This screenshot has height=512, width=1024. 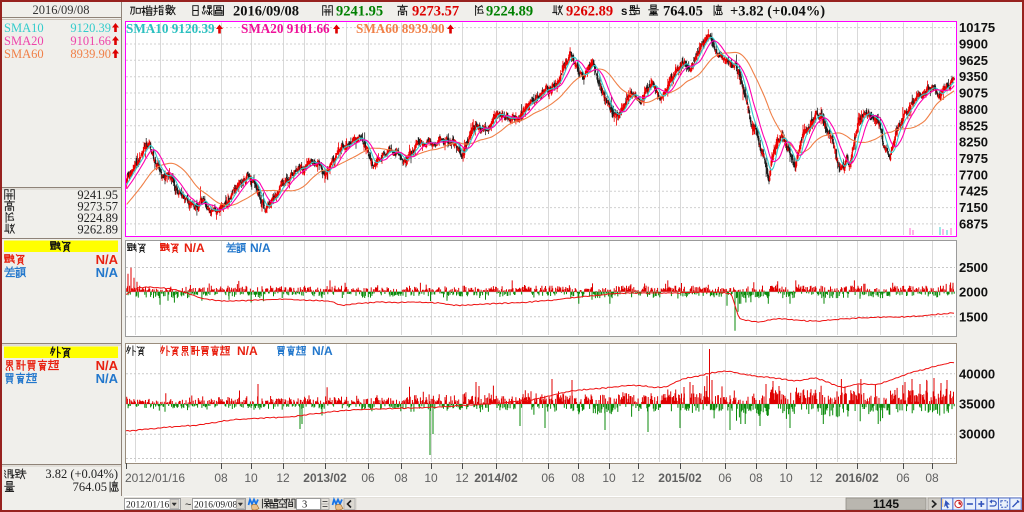 I want to click on svg-text: 8939.90, so click(x=90, y=54).